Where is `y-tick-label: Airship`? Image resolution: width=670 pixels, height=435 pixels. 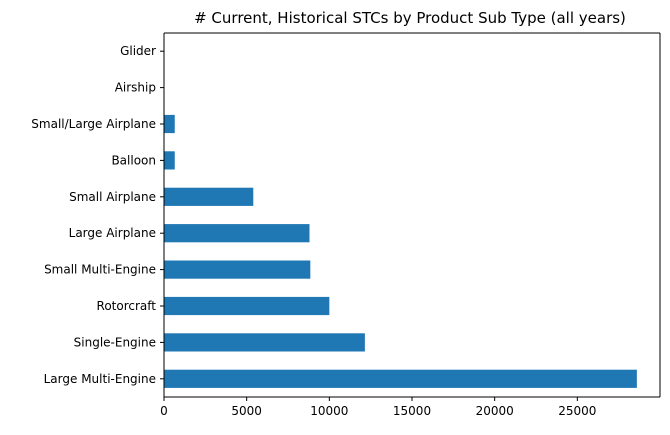 y-tick-label: Airship is located at coordinates (135, 88).